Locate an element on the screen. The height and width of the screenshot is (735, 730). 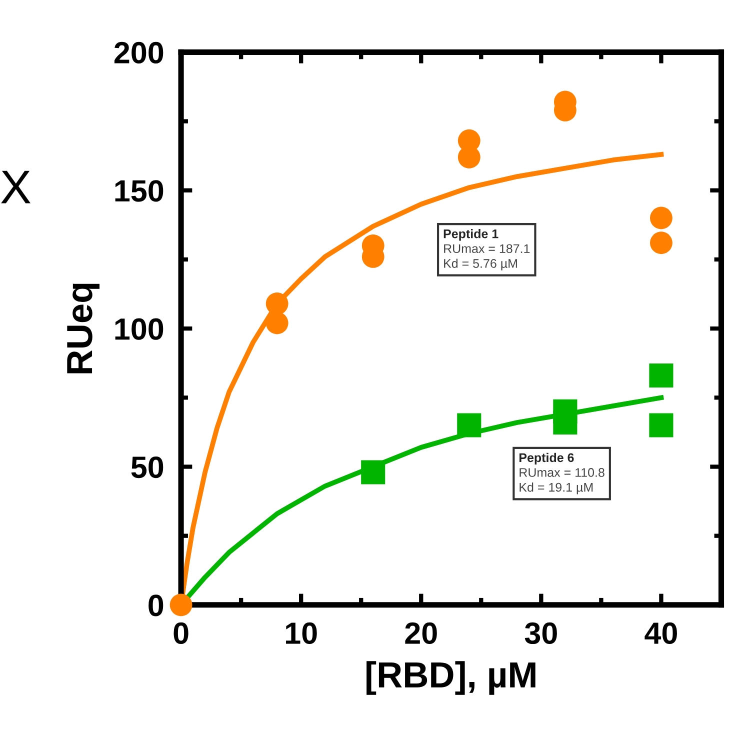
text: X is located at coordinates (16, 187).